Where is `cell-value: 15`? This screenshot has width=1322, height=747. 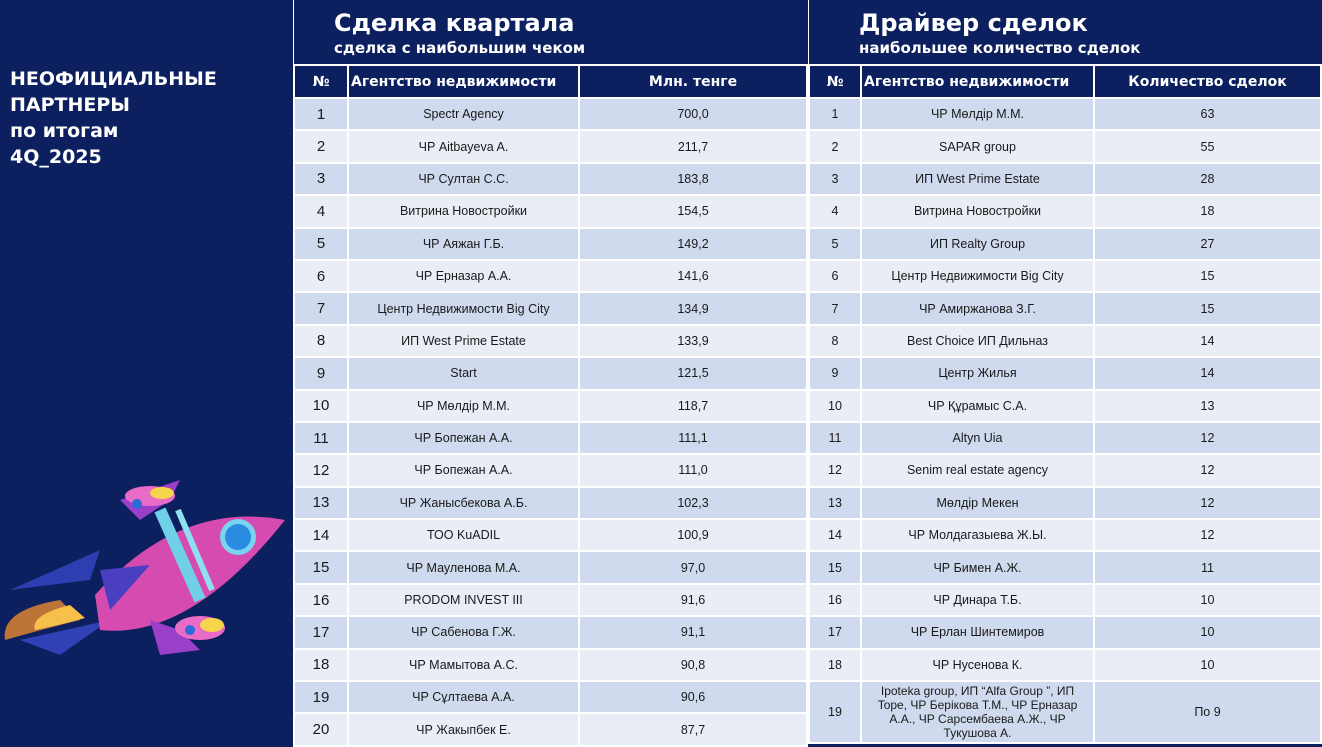
cell-value: 15 is located at coordinates (1207, 276).